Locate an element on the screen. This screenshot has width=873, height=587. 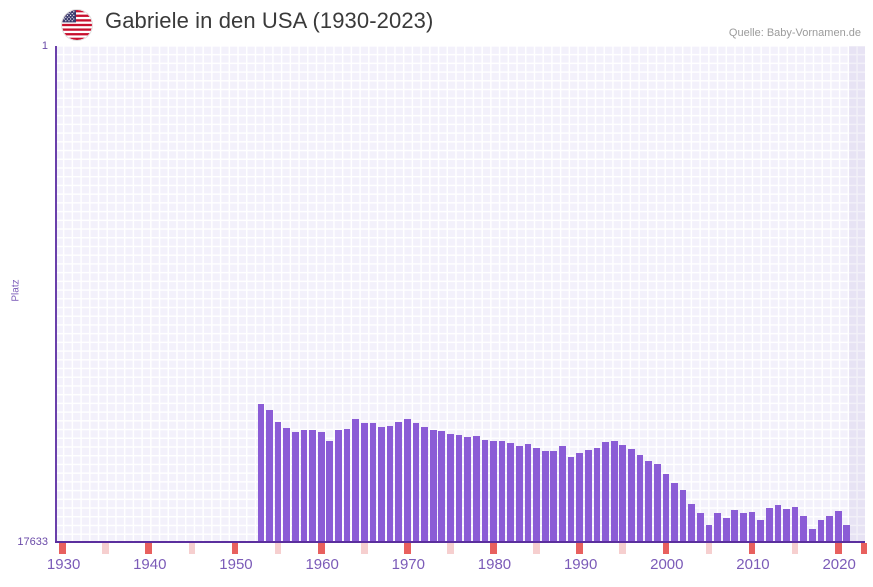
y-axis-title: Platz is located at coordinates (16, 290).